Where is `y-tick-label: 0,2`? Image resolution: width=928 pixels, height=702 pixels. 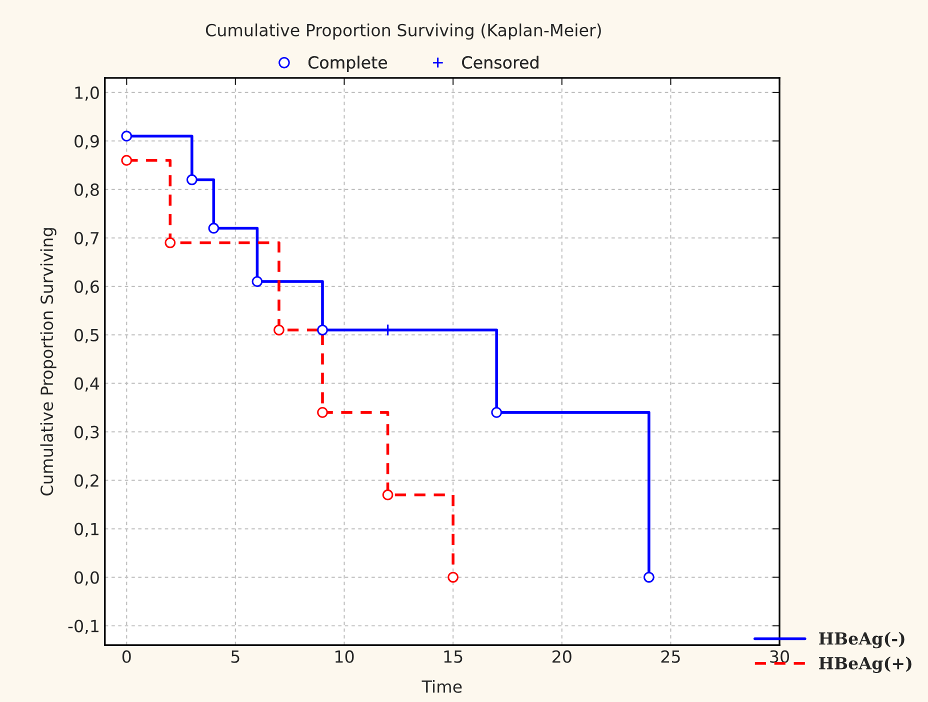 y-tick-label: 0,2 is located at coordinates (86, 481).